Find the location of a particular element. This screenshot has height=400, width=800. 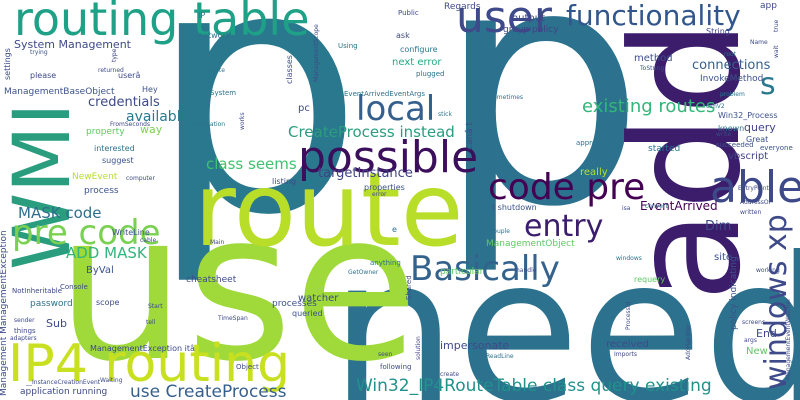

word-tostring: ToString is located at coordinates (652, 68).